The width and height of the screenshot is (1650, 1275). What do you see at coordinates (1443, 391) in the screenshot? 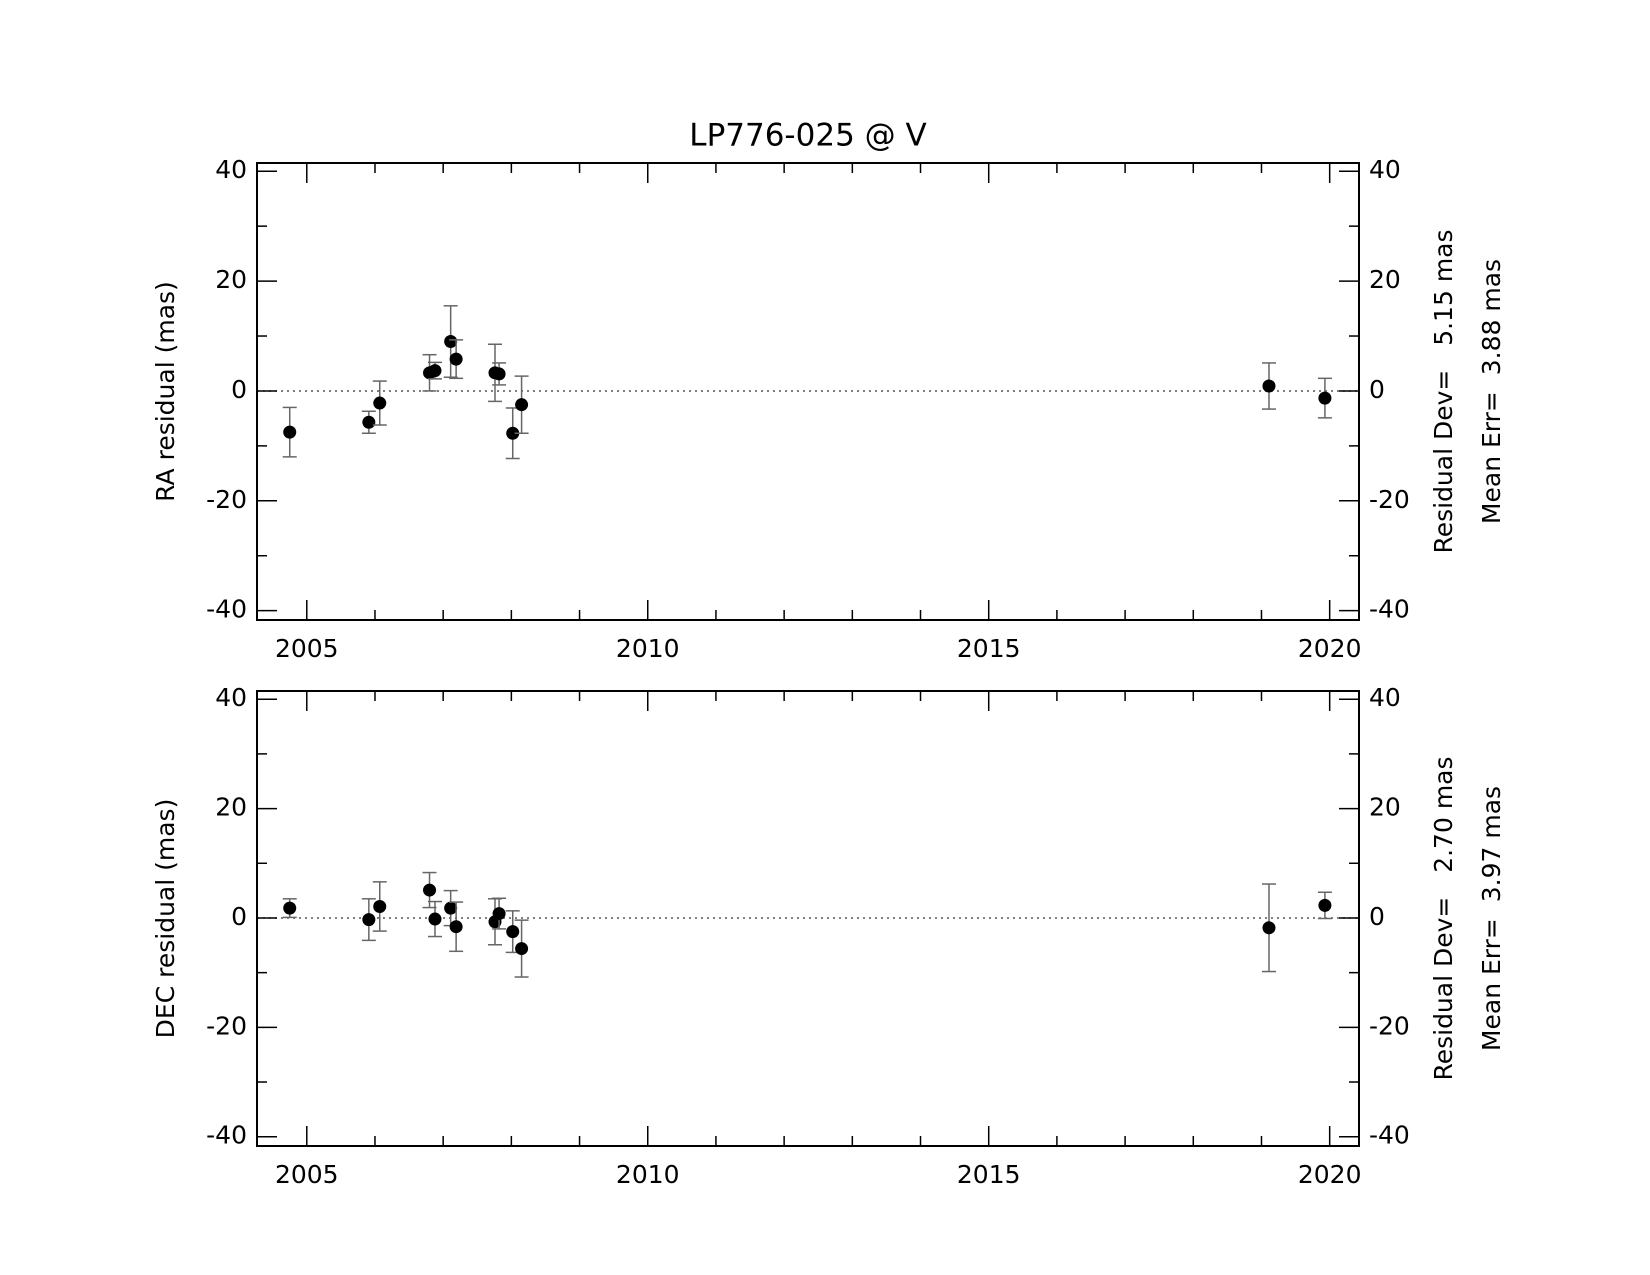
I see `annotation: Residual Dev= 5.15 mas` at bounding box center [1443, 391].